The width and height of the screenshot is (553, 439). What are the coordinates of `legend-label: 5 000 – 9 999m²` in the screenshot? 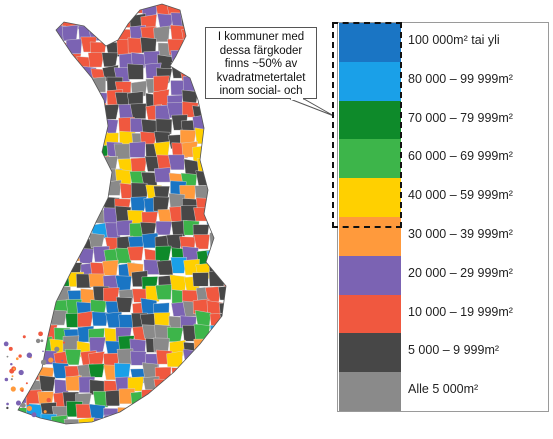 It's located at (454, 350).